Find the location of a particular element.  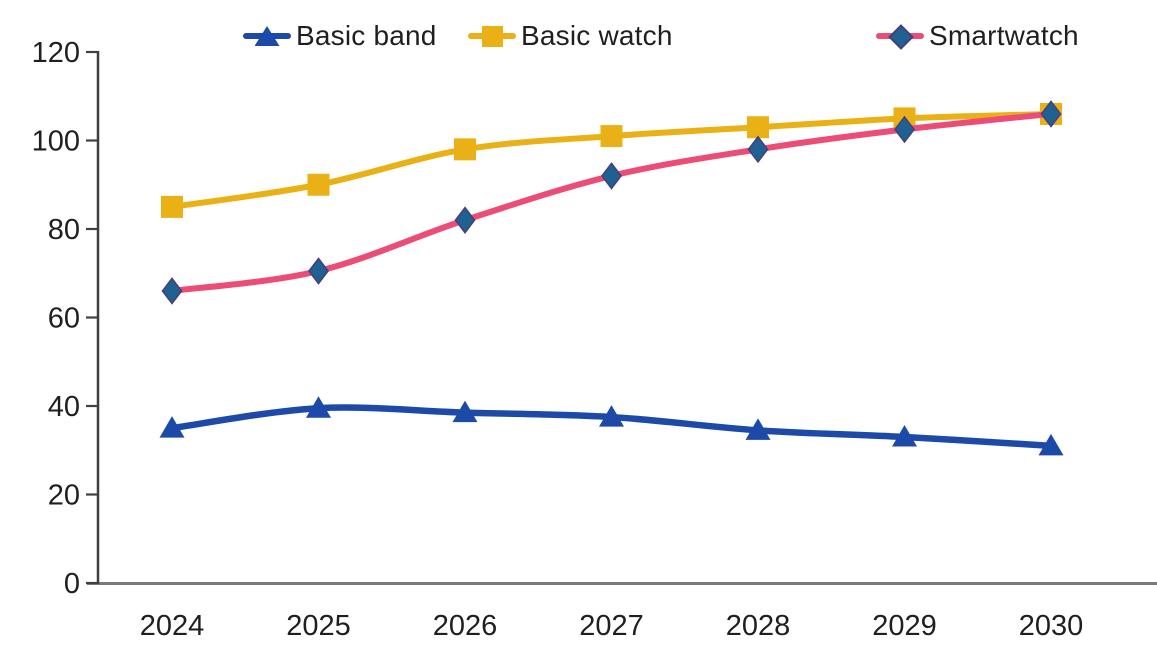

y-tick-label: 80 is located at coordinates (64, 230).